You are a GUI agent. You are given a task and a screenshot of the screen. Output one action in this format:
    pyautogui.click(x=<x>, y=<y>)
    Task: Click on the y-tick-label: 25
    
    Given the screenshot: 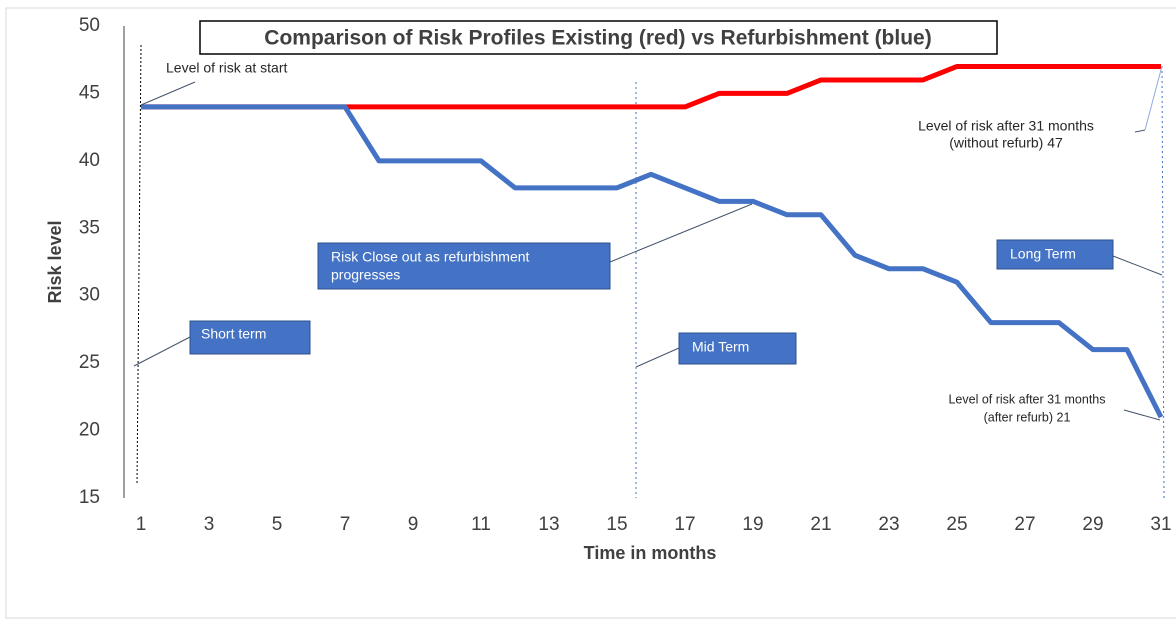 What is the action you would take?
    pyautogui.click(x=89, y=362)
    